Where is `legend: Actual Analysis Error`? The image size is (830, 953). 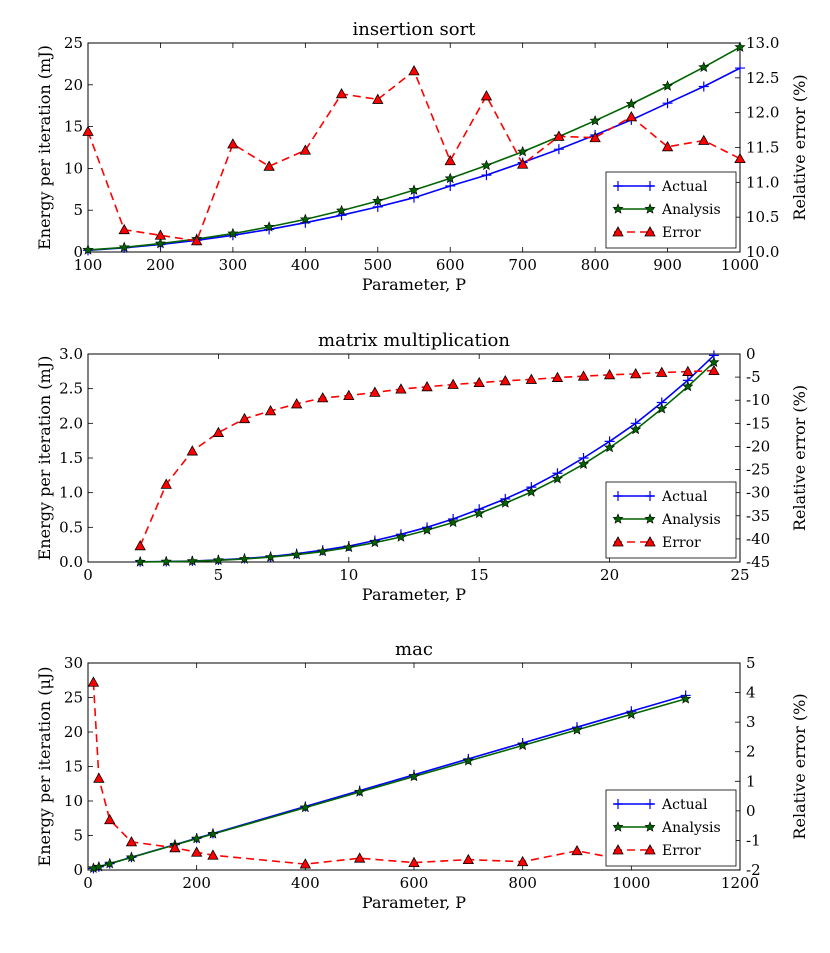 legend: Actual Analysis Error is located at coordinates (671, 520).